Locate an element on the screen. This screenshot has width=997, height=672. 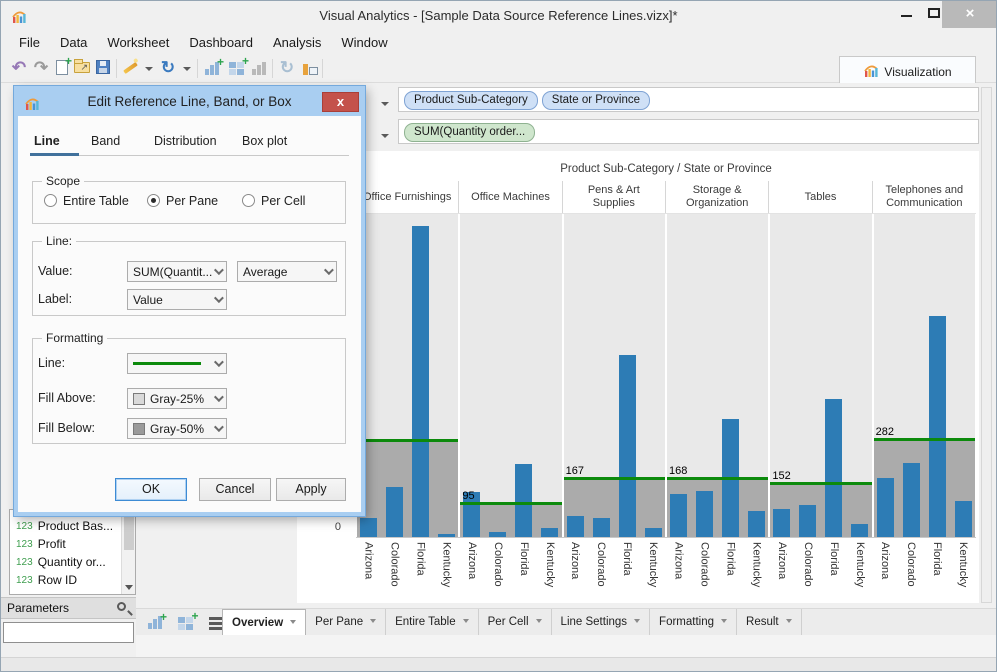
maximize-button is located at coordinates (934, 14).